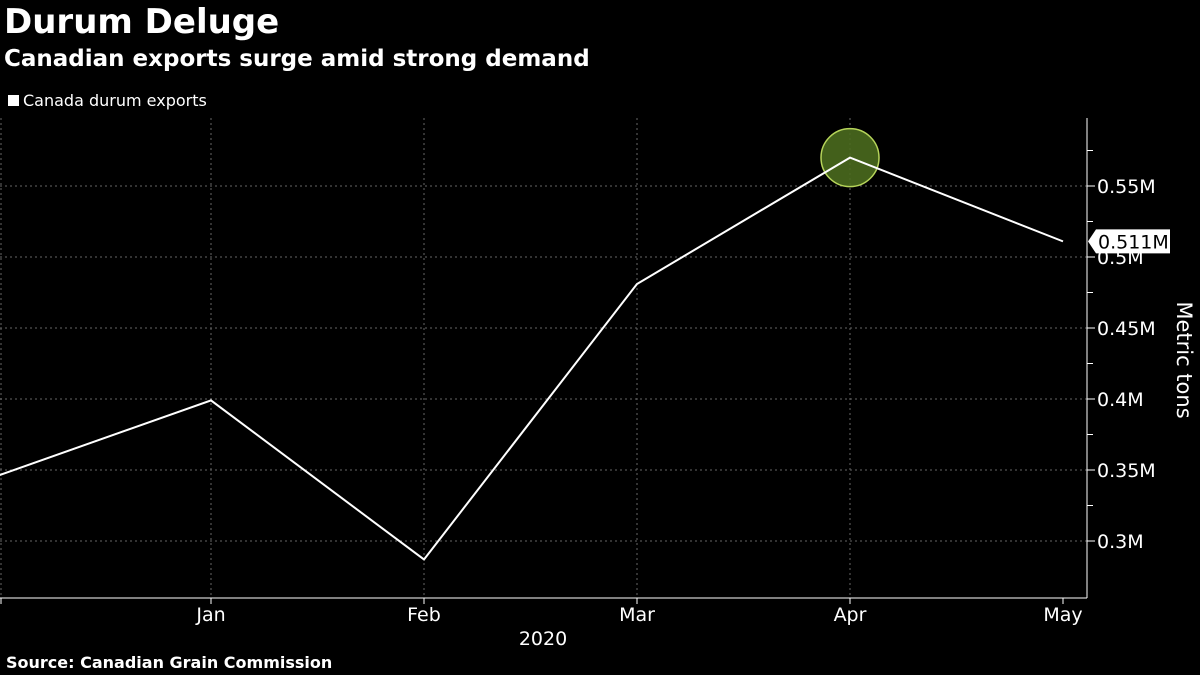 The height and width of the screenshot is (675, 1200). What do you see at coordinates (1184, 359) in the screenshot?
I see `y-axis-label: Metric tons` at bounding box center [1184, 359].